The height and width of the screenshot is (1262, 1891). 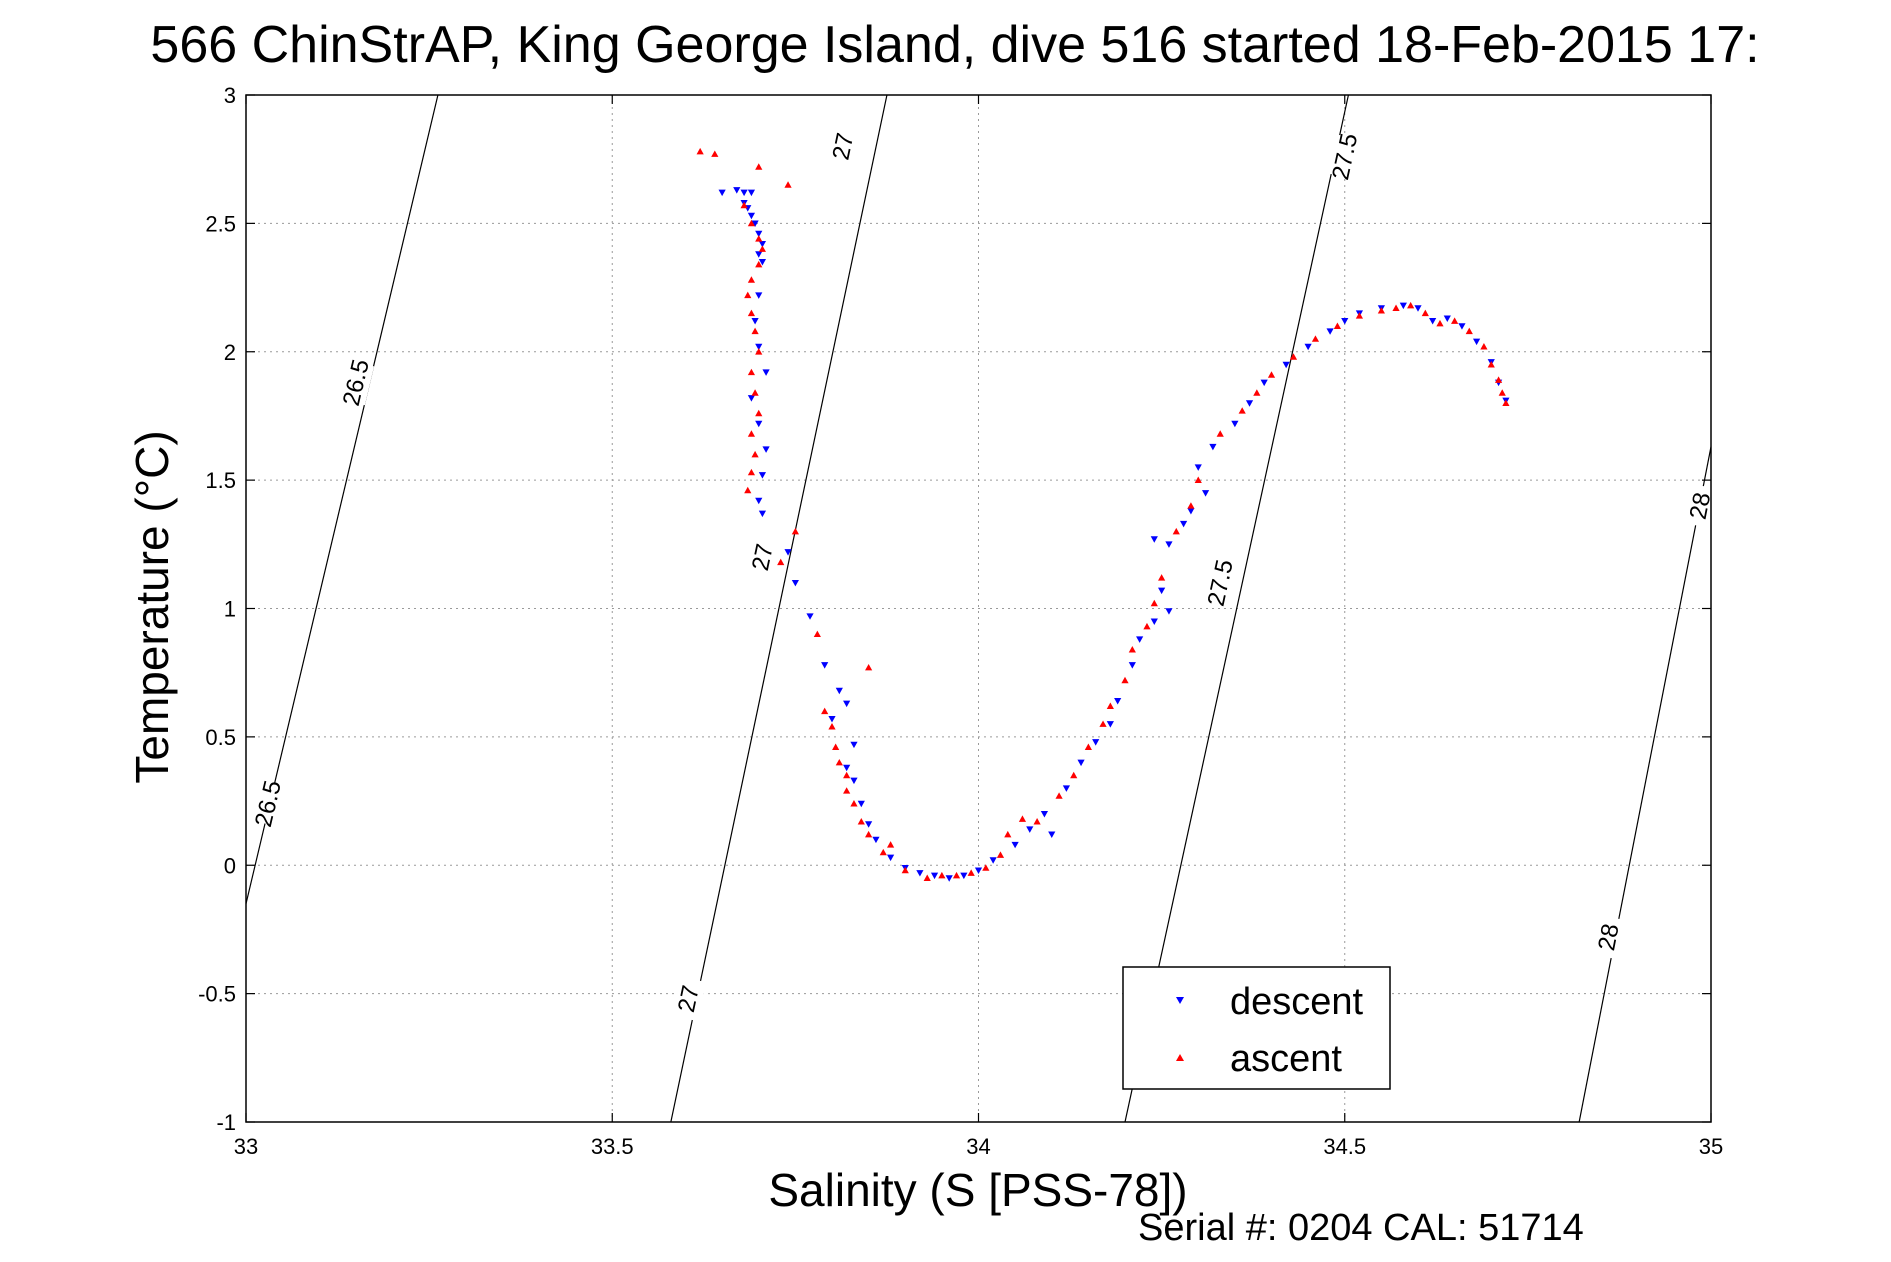 What do you see at coordinates (1711, 1146) in the screenshot?
I see `x-tick-label: 35` at bounding box center [1711, 1146].